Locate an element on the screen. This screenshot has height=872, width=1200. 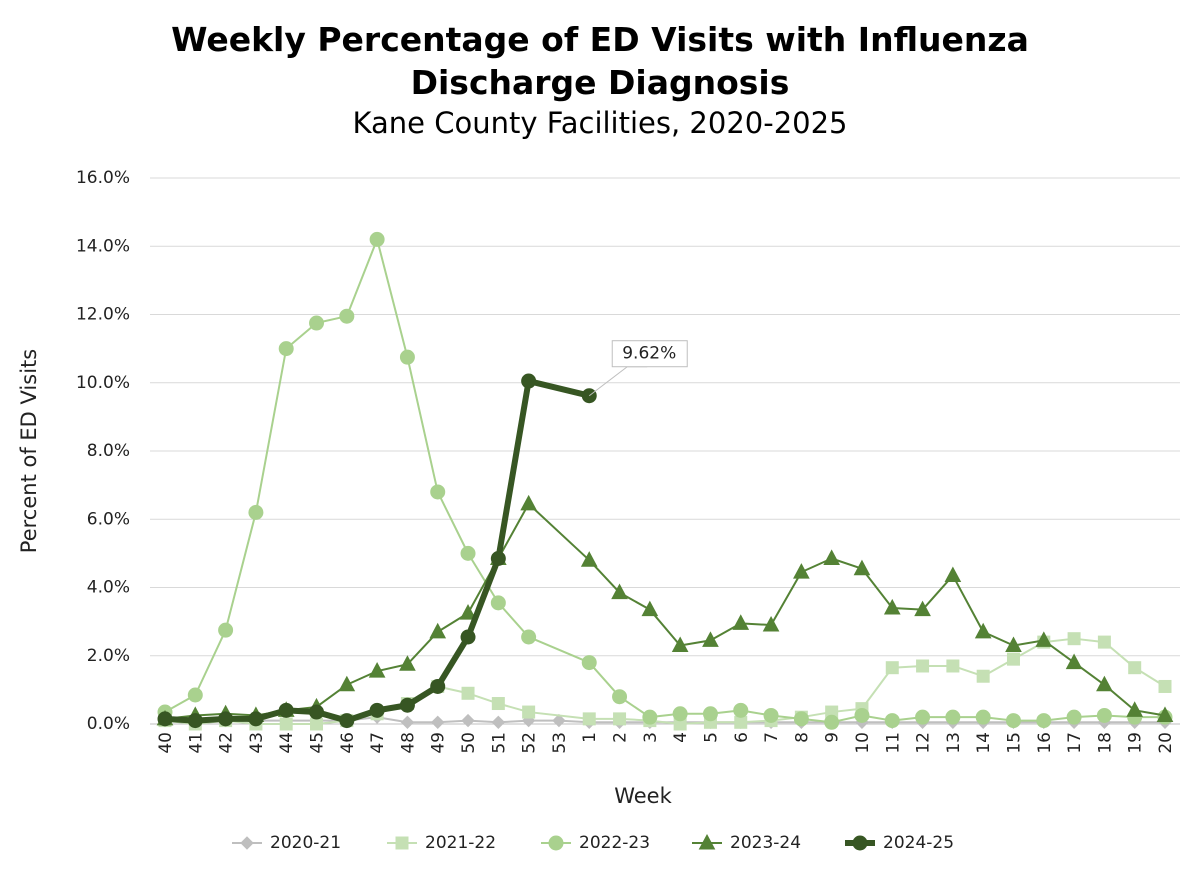
y-axis-label: Percent of ED Visits is located at coordinates (29, 451).